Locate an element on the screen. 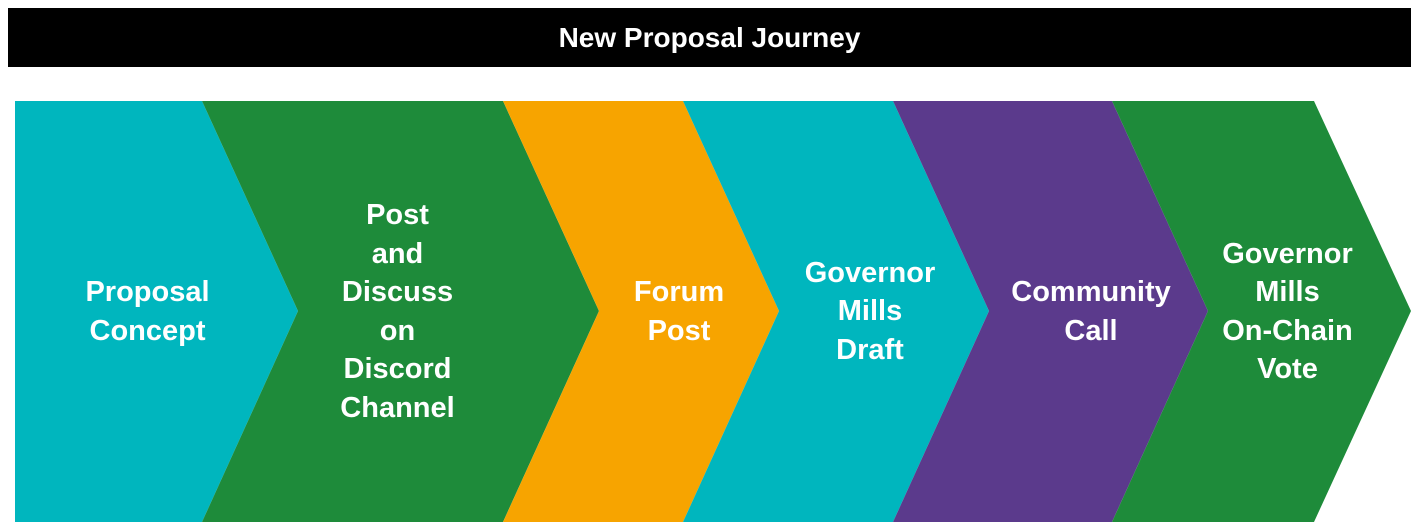 This screenshot has height=529, width=1419. stage-label-discord: Post and Discuss on Discord Channel is located at coordinates (397, 311).